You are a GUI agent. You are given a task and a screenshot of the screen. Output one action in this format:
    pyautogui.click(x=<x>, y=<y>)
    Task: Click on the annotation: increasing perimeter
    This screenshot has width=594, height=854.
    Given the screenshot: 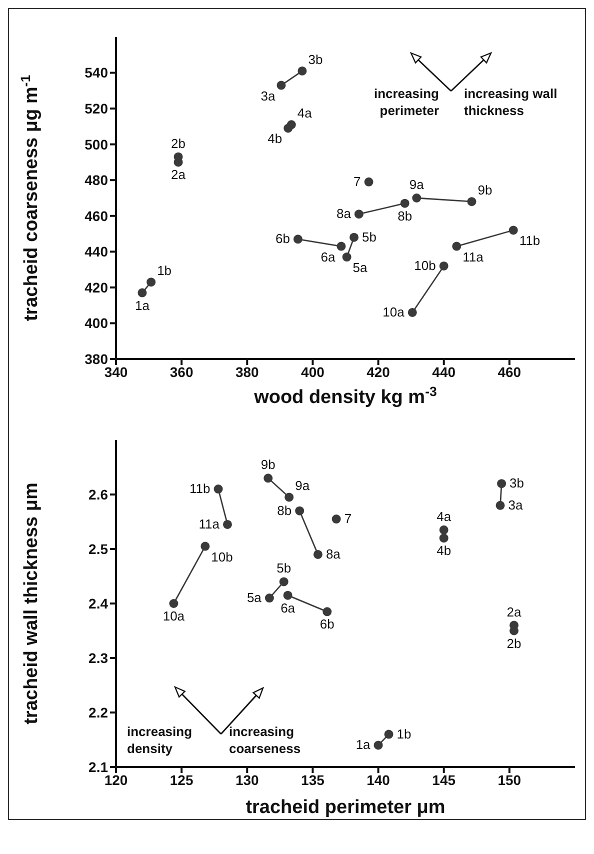 What is the action you would take?
    pyautogui.click(x=405, y=102)
    